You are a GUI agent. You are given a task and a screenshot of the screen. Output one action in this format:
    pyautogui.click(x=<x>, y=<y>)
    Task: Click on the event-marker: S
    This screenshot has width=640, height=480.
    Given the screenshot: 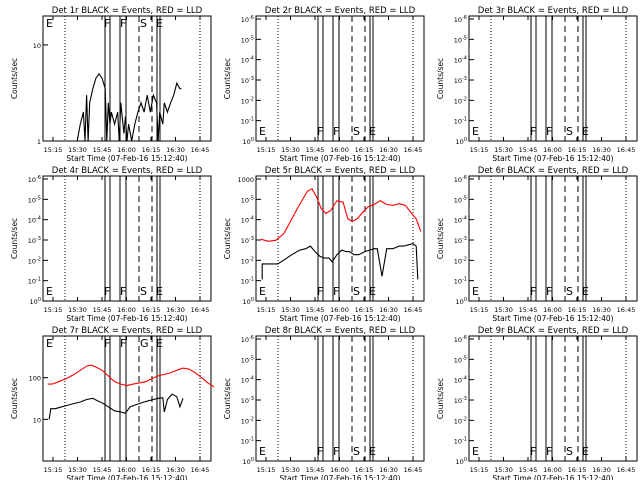 What is the action you would take?
    pyautogui.click(x=569, y=131)
    